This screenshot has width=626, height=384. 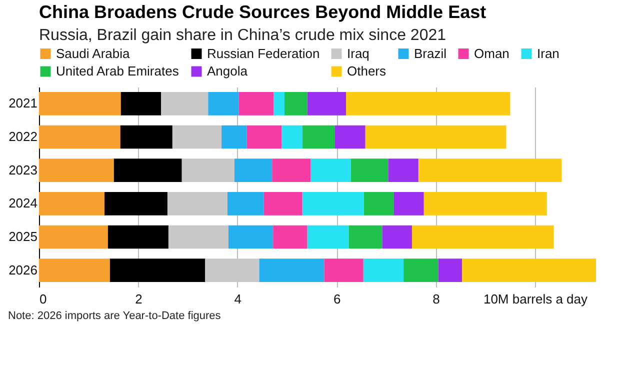 I want to click on y-tick-label: 2023, so click(x=23, y=170).